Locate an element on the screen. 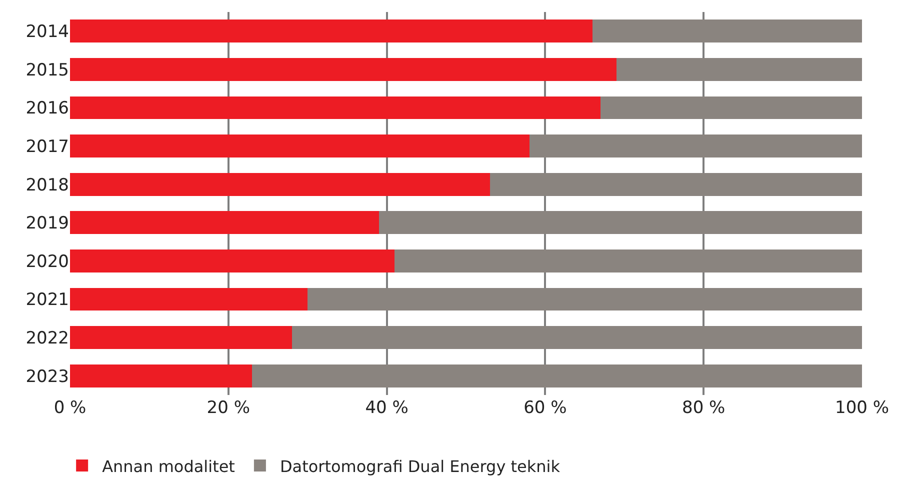  x-tick-label: 20 % is located at coordinates (228, 408).